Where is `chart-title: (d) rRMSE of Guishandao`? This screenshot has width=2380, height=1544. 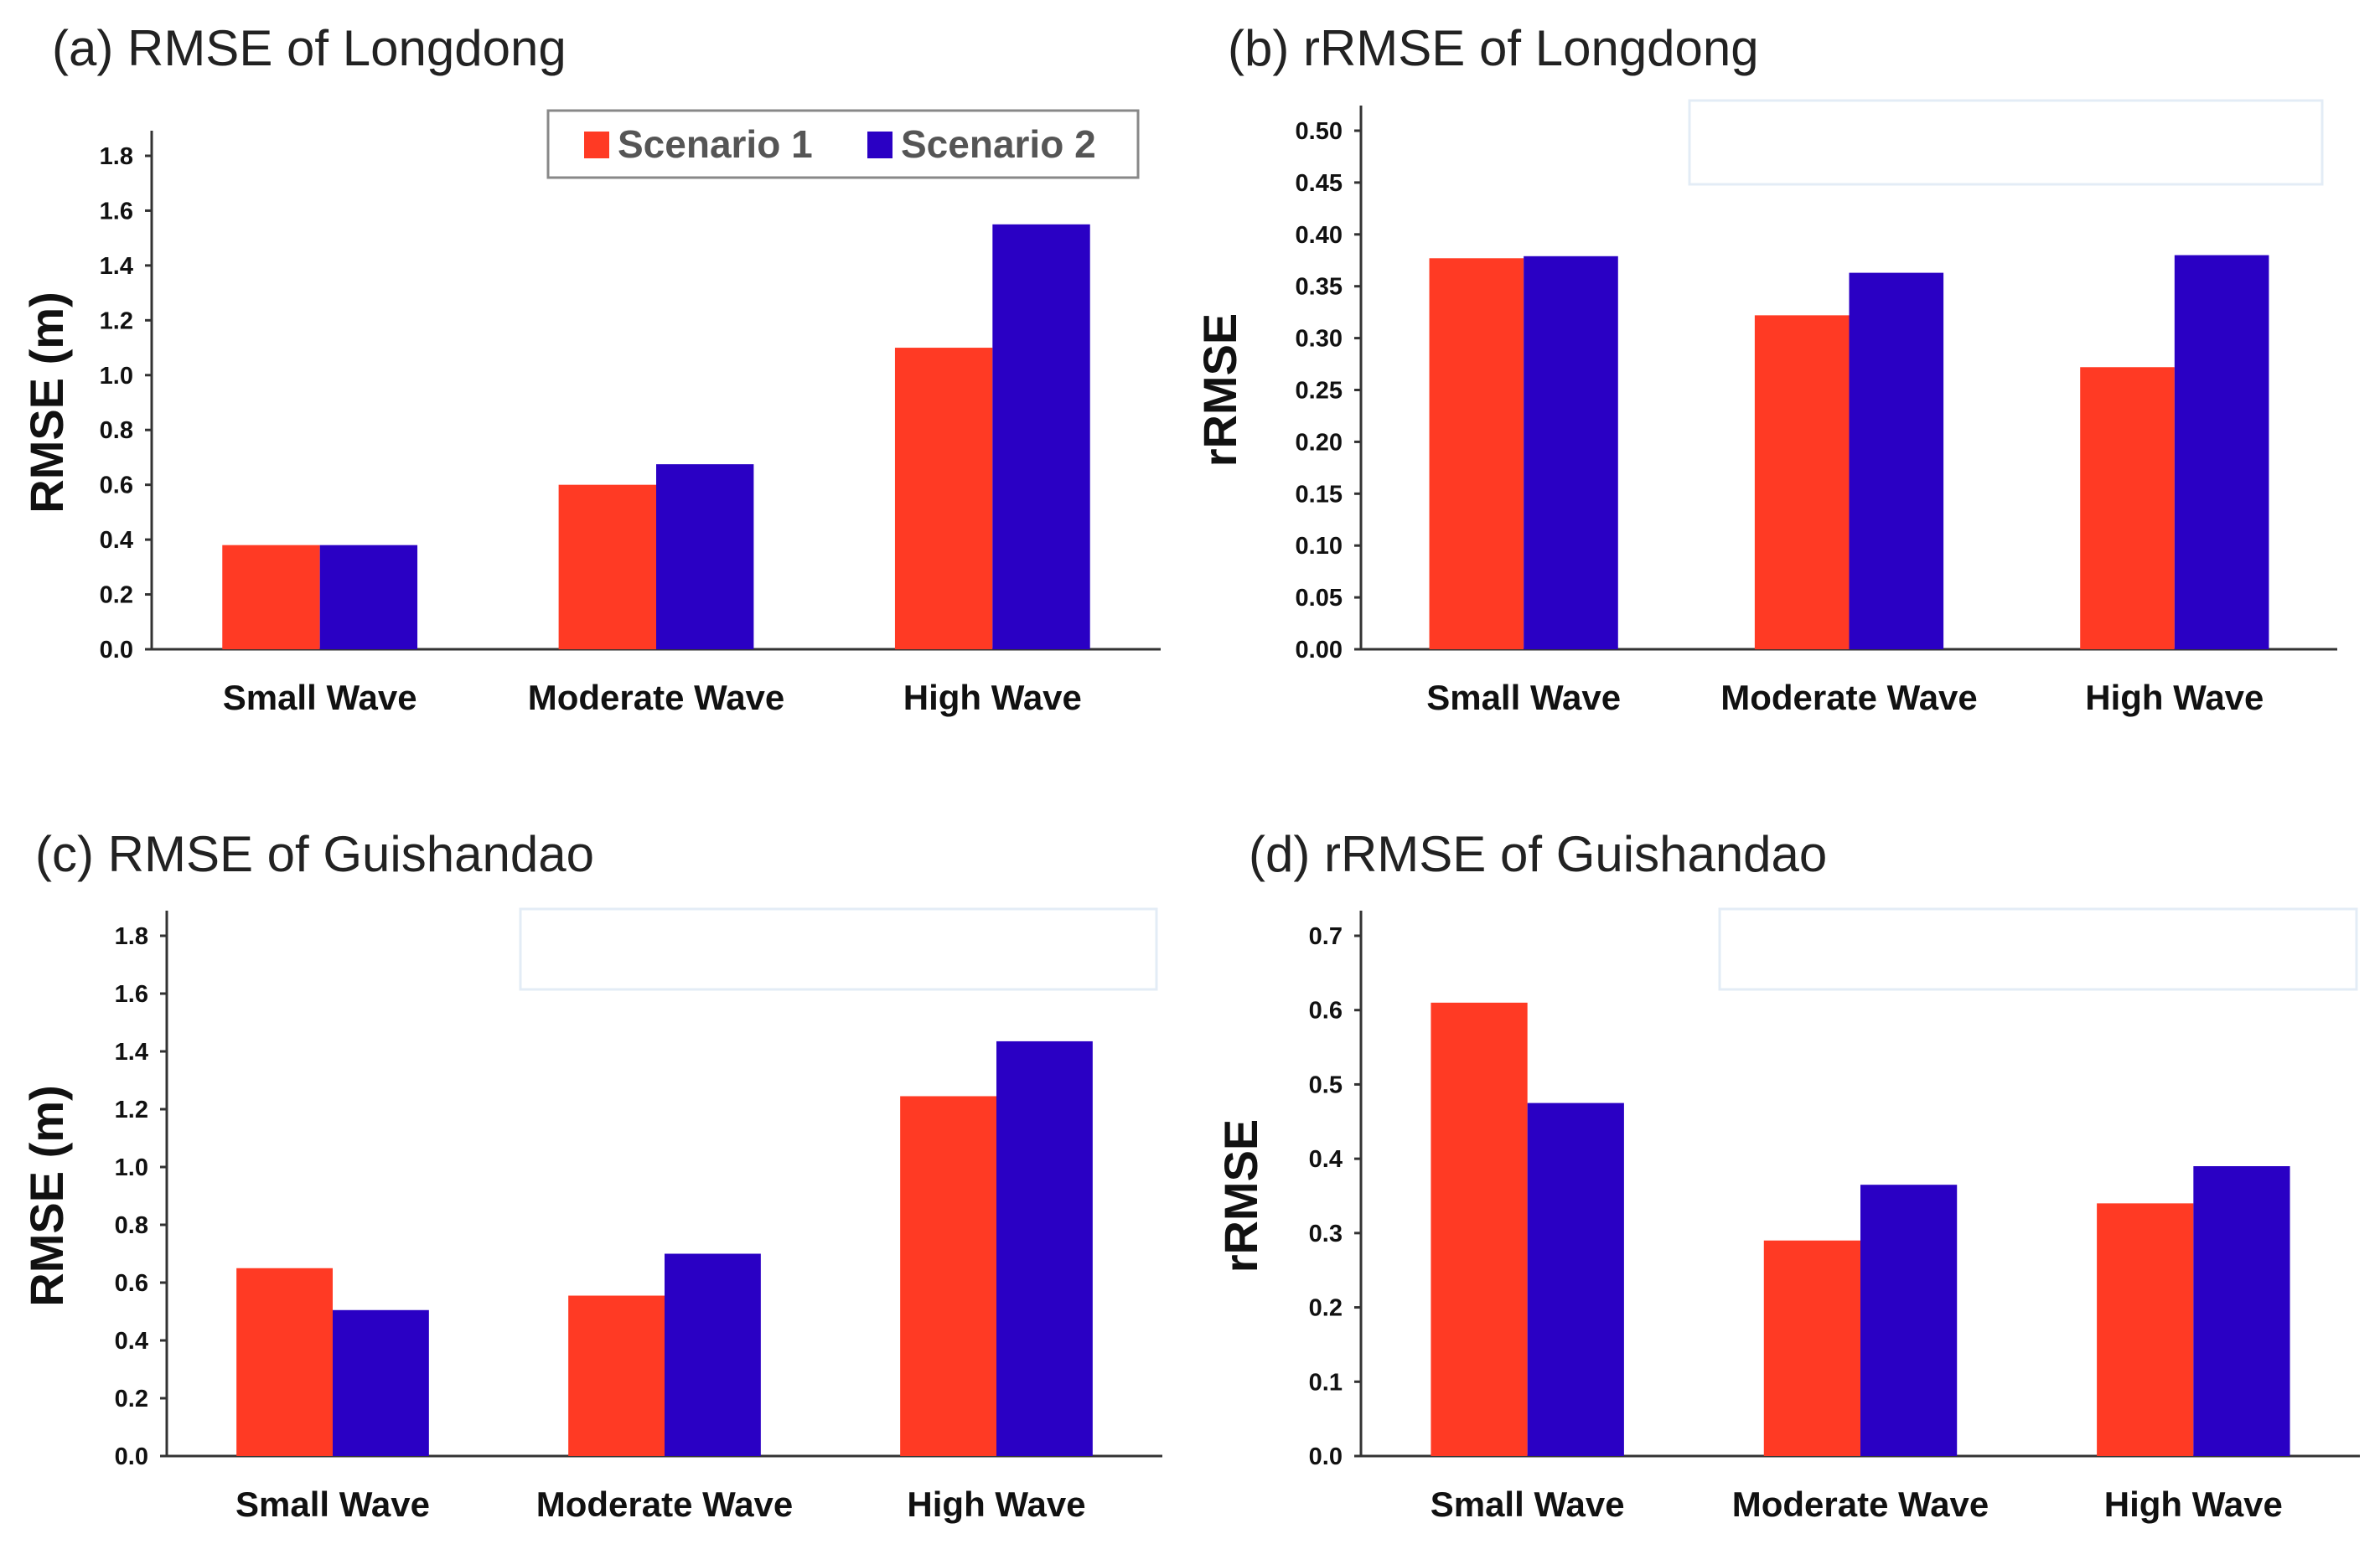
chart-title: (d) rRMSE of Guishandao is located at coordinates (1538, 854).